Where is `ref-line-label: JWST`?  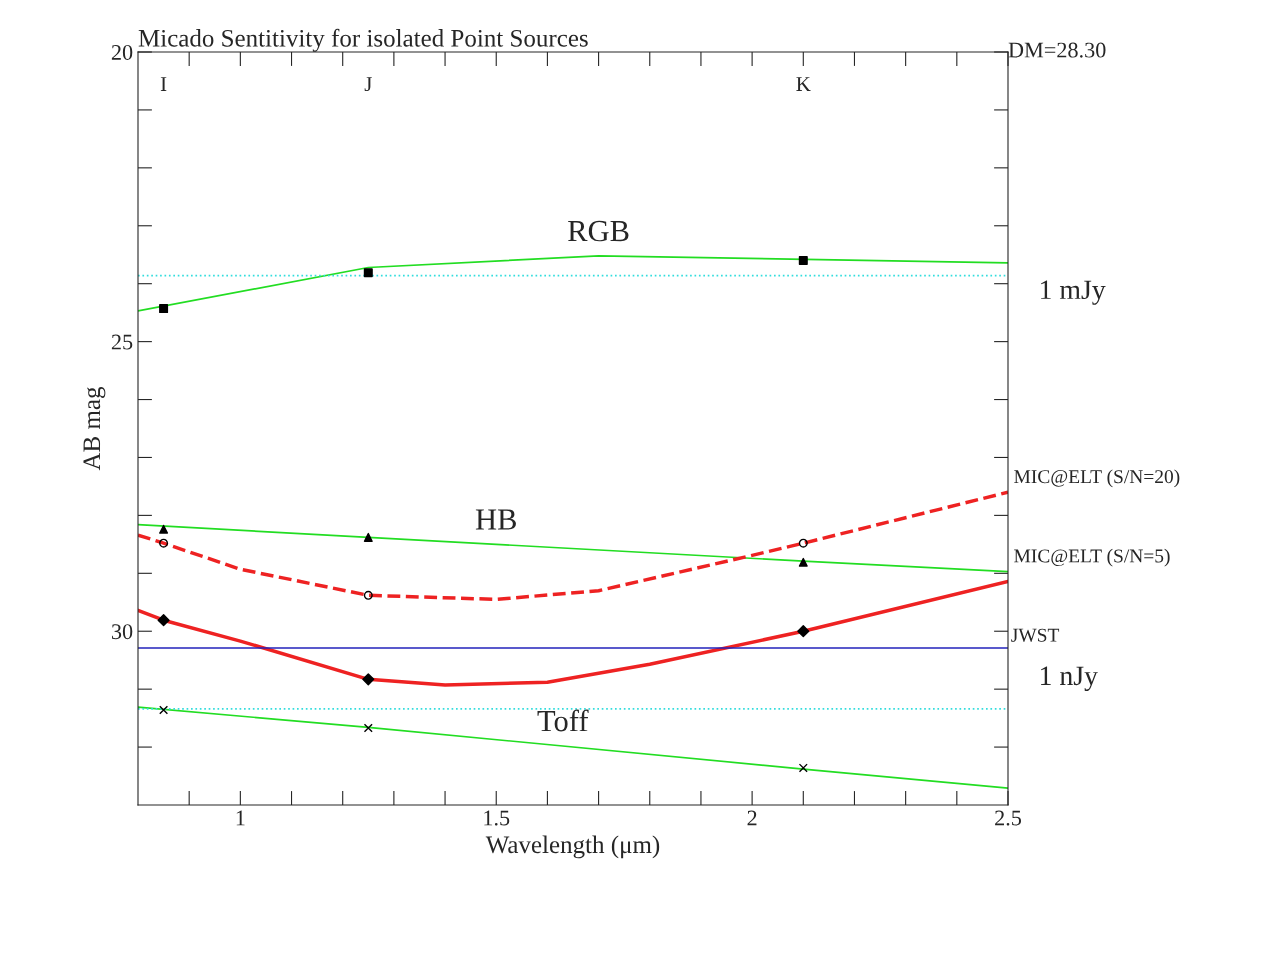
ref-line-label: JWST is located at coordinates (1035, 635).